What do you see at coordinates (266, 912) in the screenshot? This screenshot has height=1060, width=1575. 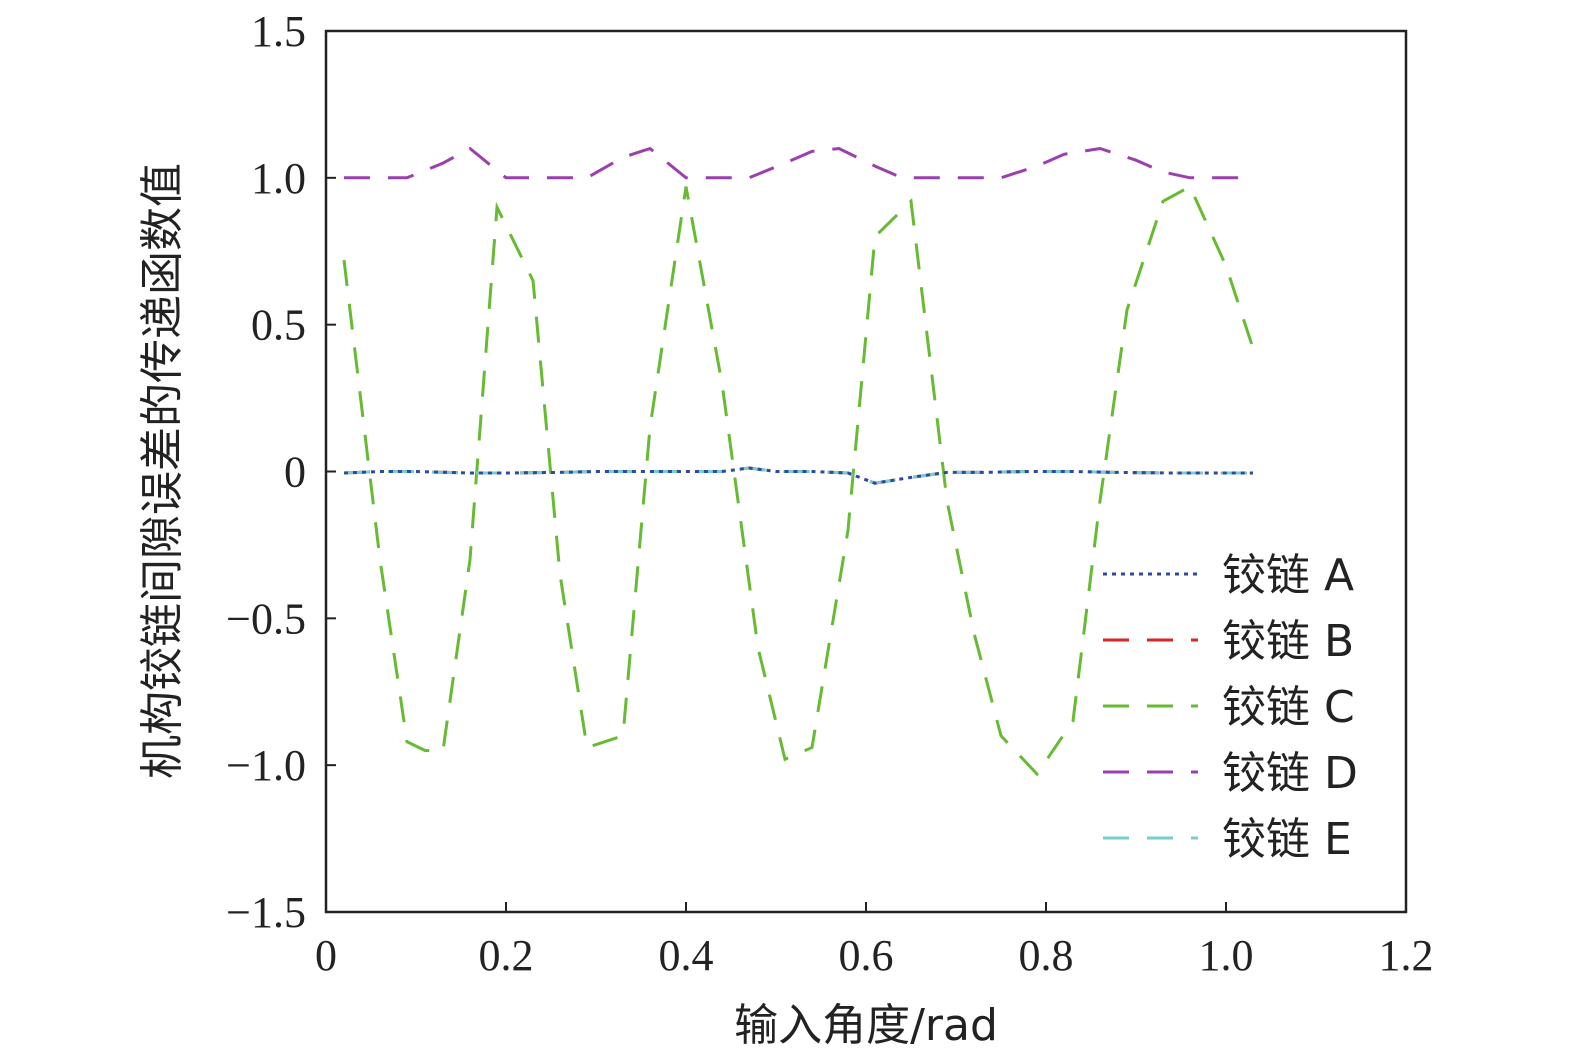 I see `y-tick-label: −1.5` at bounding box center [266, 912].